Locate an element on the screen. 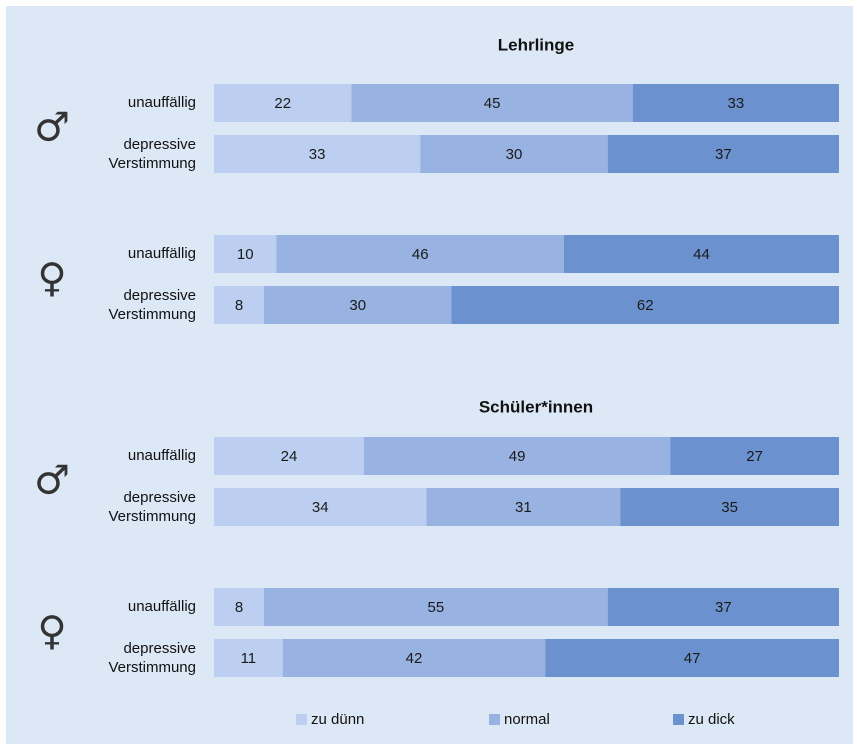 The width and height of the screenshot is (857, 750). data-label: 49 is located at coordinates (517, 456).